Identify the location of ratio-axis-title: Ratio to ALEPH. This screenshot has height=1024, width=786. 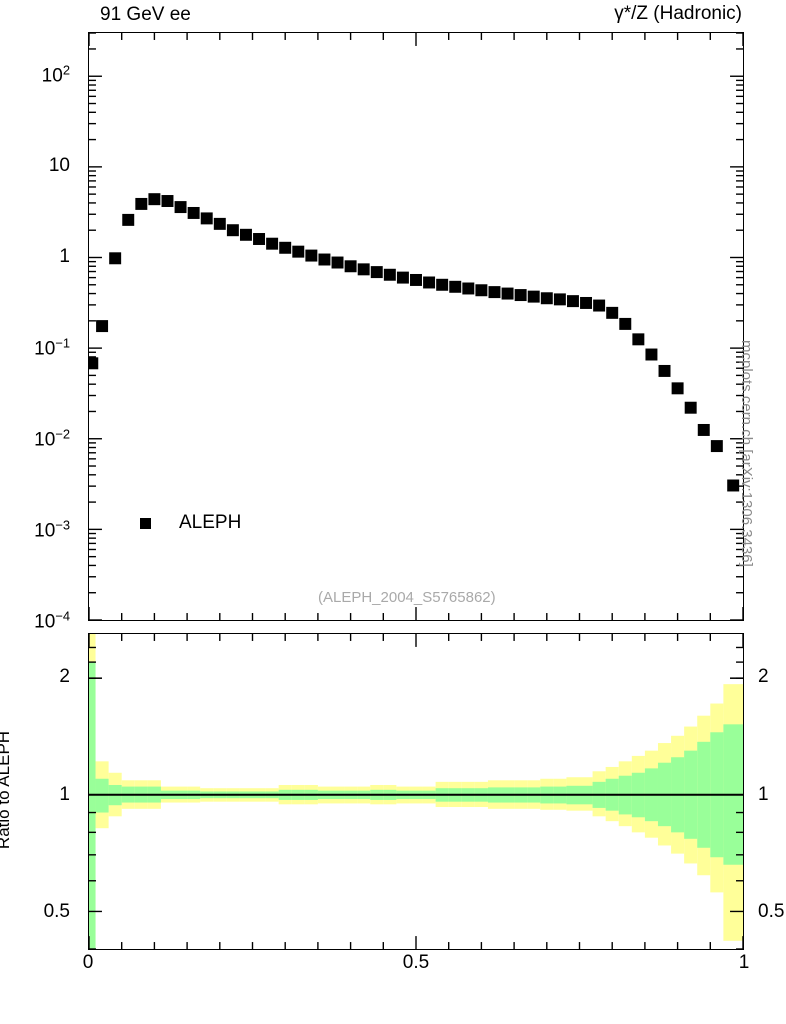
(6, 790).